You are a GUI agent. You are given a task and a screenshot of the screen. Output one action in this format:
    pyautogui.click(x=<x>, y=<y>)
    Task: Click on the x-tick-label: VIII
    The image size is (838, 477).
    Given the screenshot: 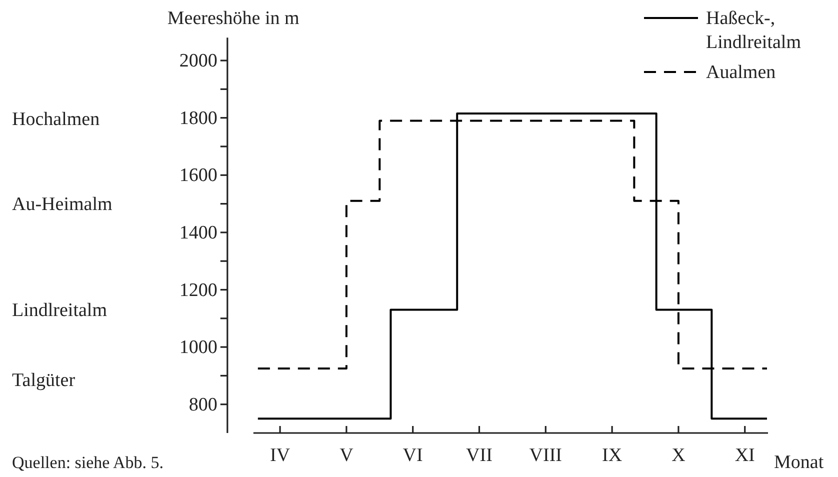 What is the action you would take?
    pyautogui.click(x=545, y=455)
    